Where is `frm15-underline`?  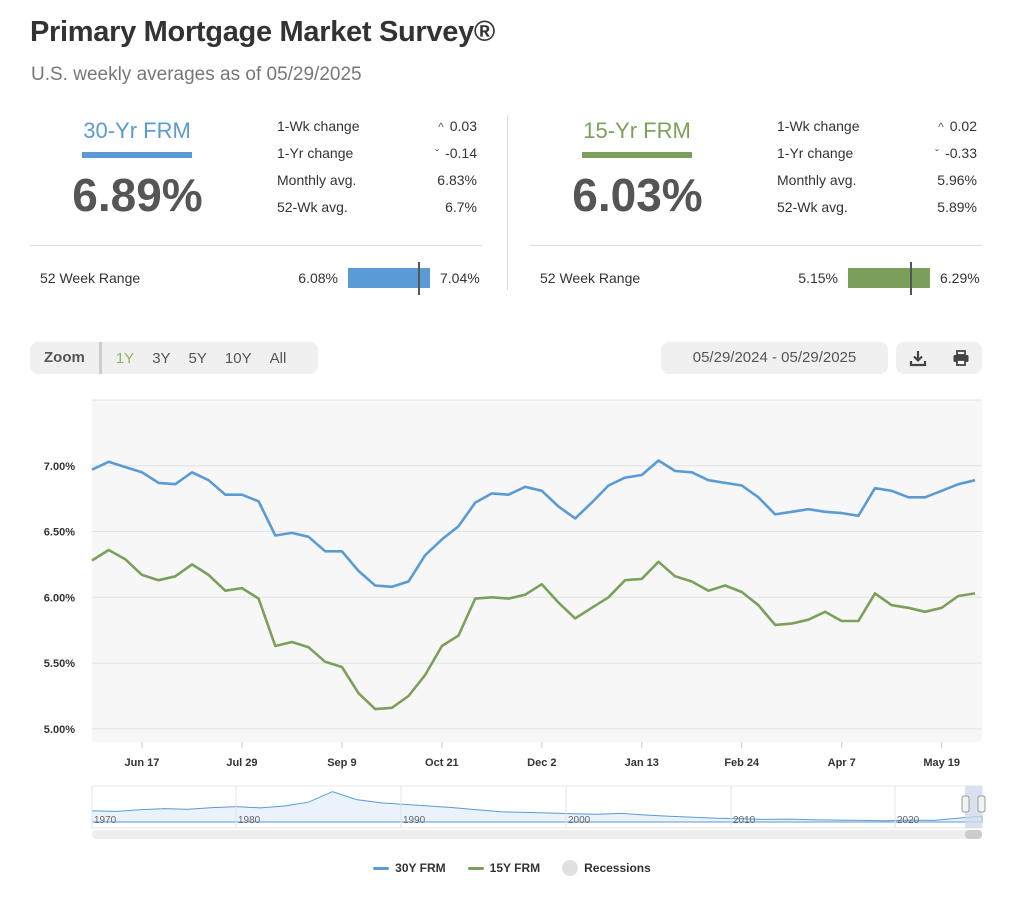
frm15-underline is located at coordinates (637, 155).